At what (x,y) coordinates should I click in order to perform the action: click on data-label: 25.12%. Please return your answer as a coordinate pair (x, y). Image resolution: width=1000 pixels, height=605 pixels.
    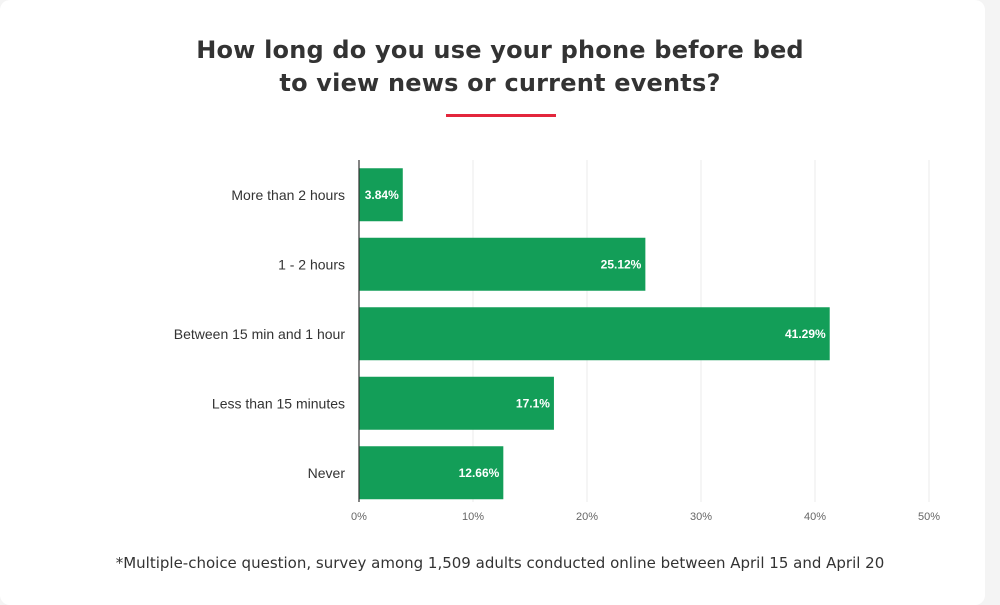
    Looking at the image, I should click on (621, 264).